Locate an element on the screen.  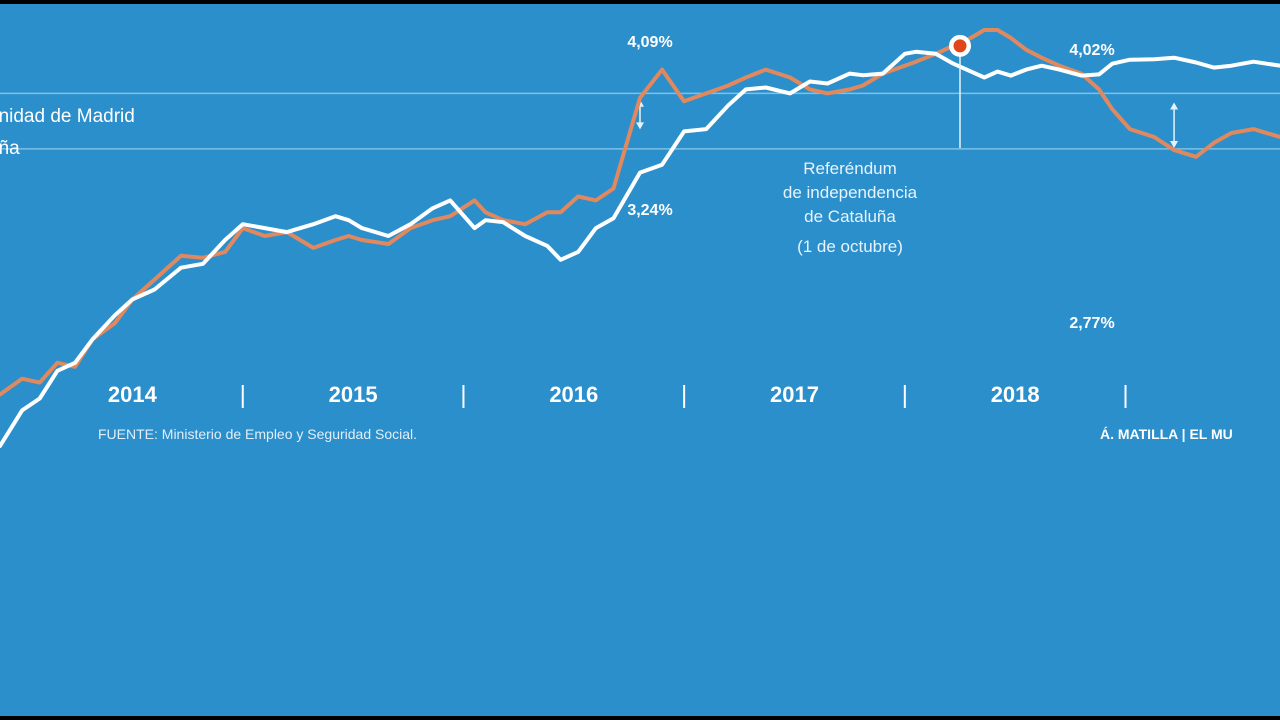
event-note-line: (1 de octubre) is located at coordinates (850, 246).